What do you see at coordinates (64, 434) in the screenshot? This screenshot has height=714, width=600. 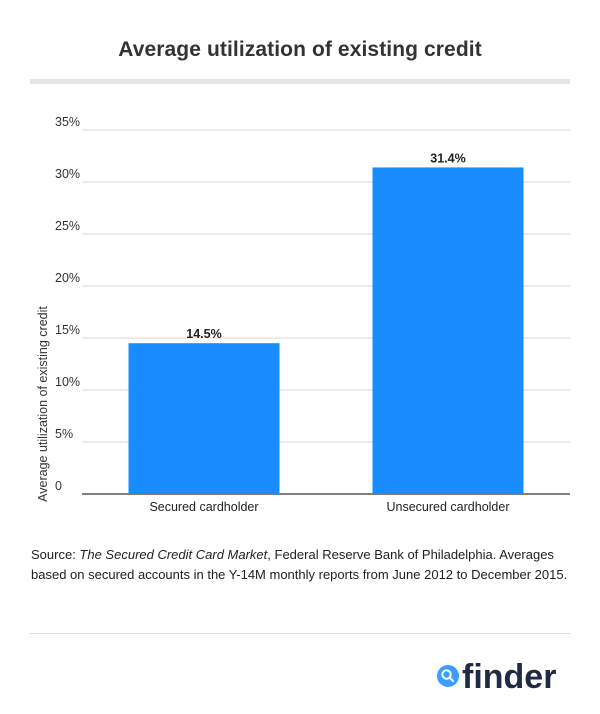 I see `y-tick-label: 5%` at bounding box center [64, 434].